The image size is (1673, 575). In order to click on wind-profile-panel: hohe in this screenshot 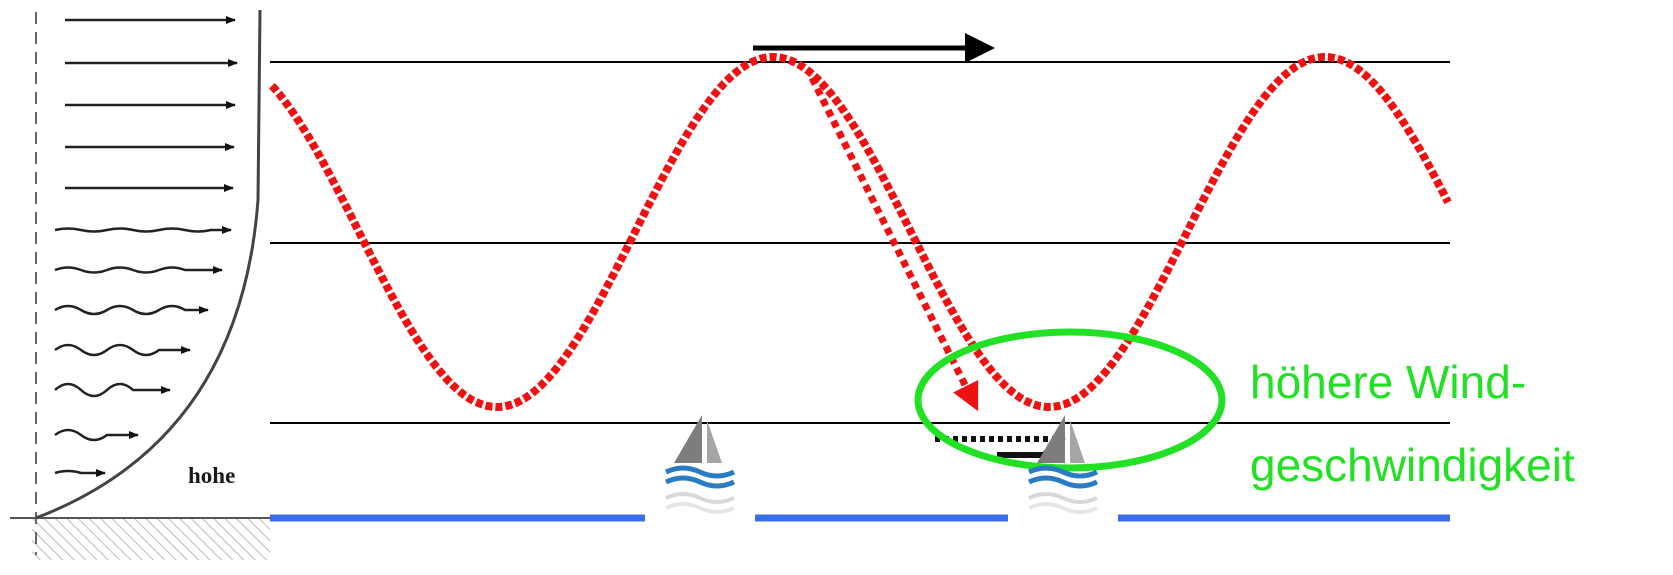, I will do `click(140, 284)`.